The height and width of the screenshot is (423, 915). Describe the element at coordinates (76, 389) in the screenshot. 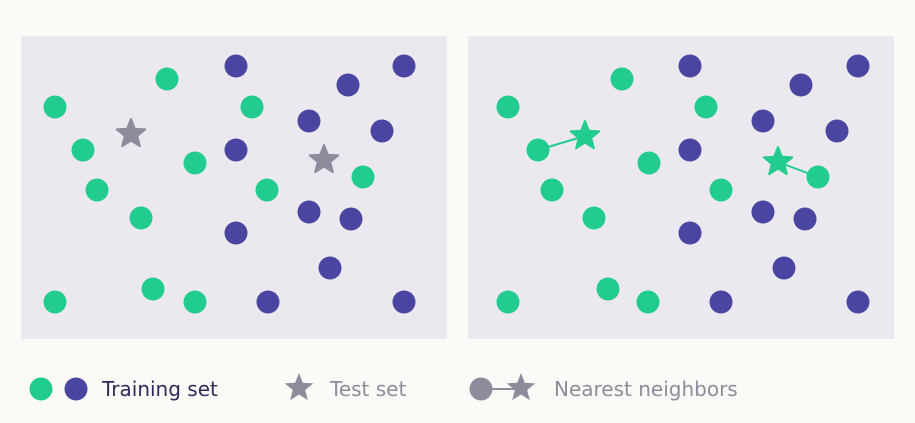

I see `purple-circle-icon` at that location.